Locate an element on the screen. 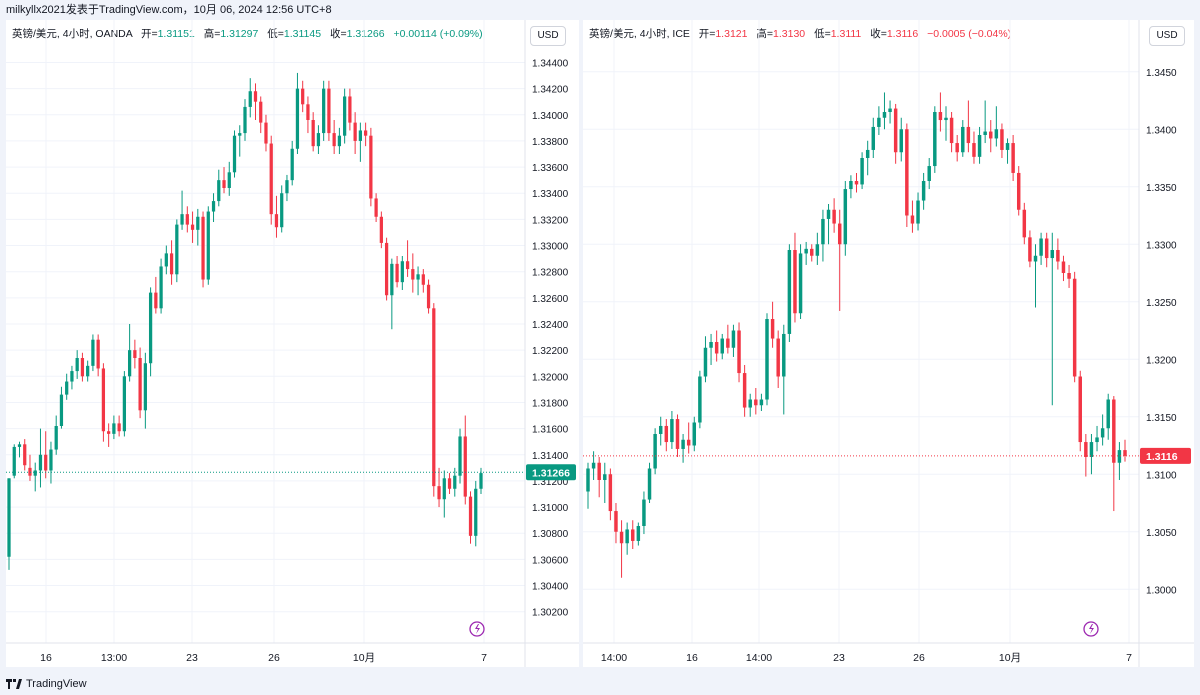 This screenshot has width=1200, height=695. x-tick-label: 16 is located at coordinates (692, 658).